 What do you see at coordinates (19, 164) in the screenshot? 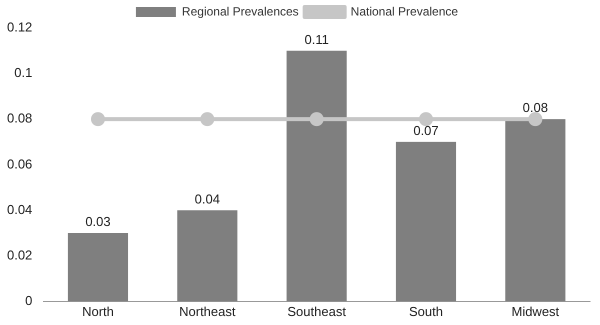
I see `y-tick-label: 0.06` at bounding box center [19, 164].